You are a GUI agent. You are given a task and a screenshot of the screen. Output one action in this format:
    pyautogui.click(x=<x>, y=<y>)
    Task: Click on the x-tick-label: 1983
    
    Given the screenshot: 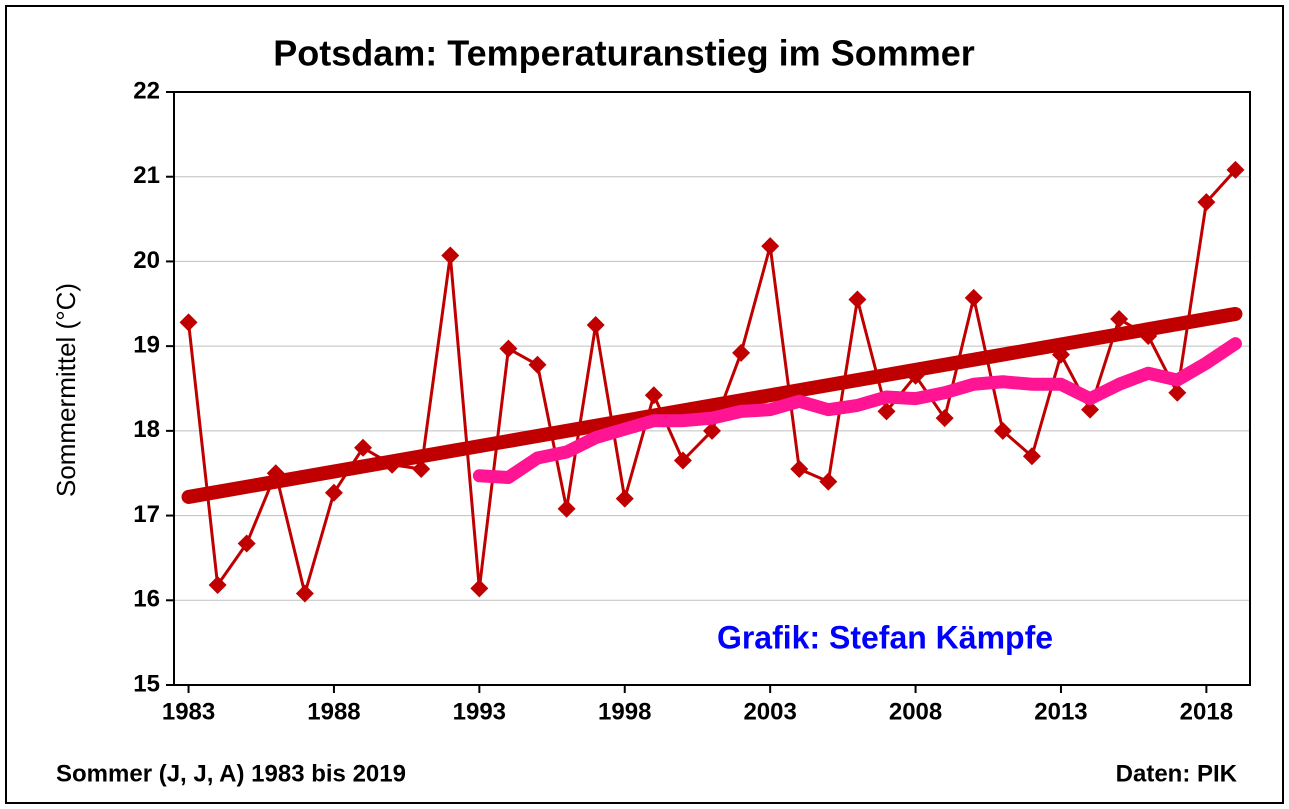 What is the action you would take?
    pyautogui.click(x=188, y=711)
    